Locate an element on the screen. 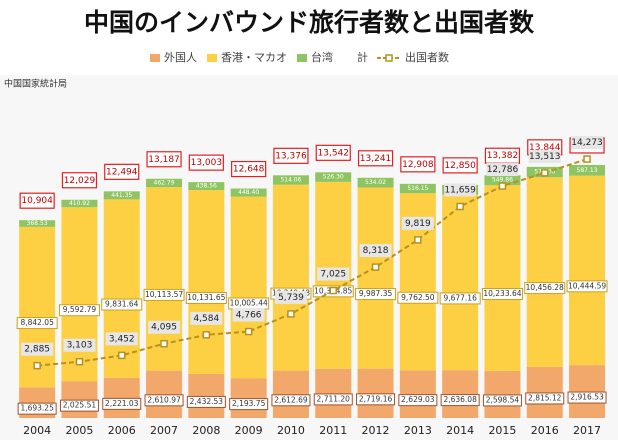 The width and height of the screenshot is (618, 444). segment-label: 9,677.16 is located at coordinates (460, 297).